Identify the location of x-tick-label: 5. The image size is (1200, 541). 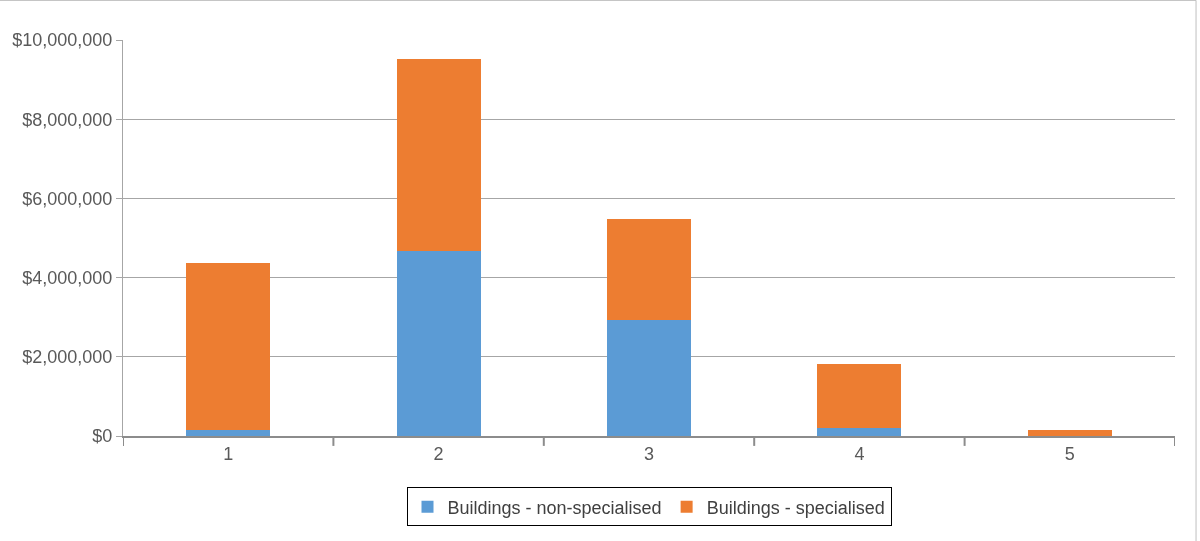
(1069, 453).